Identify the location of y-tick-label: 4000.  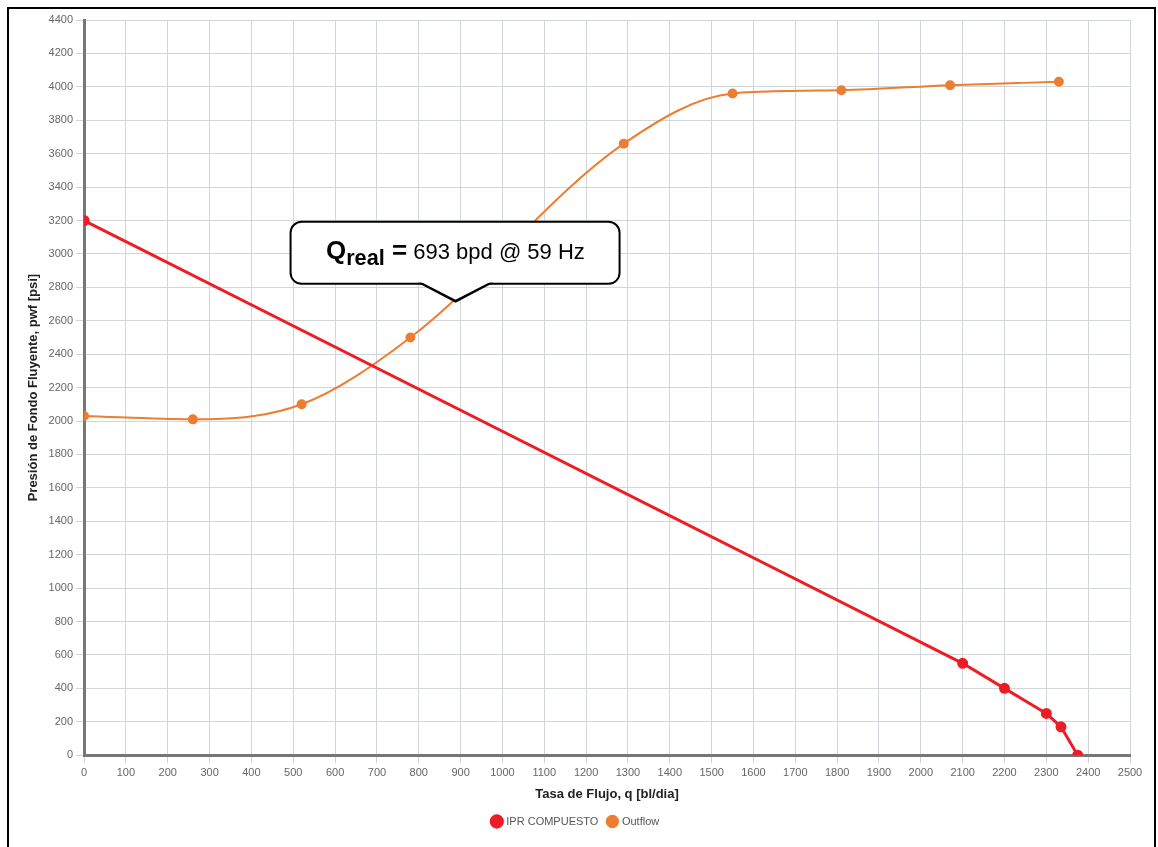
(61, 85).